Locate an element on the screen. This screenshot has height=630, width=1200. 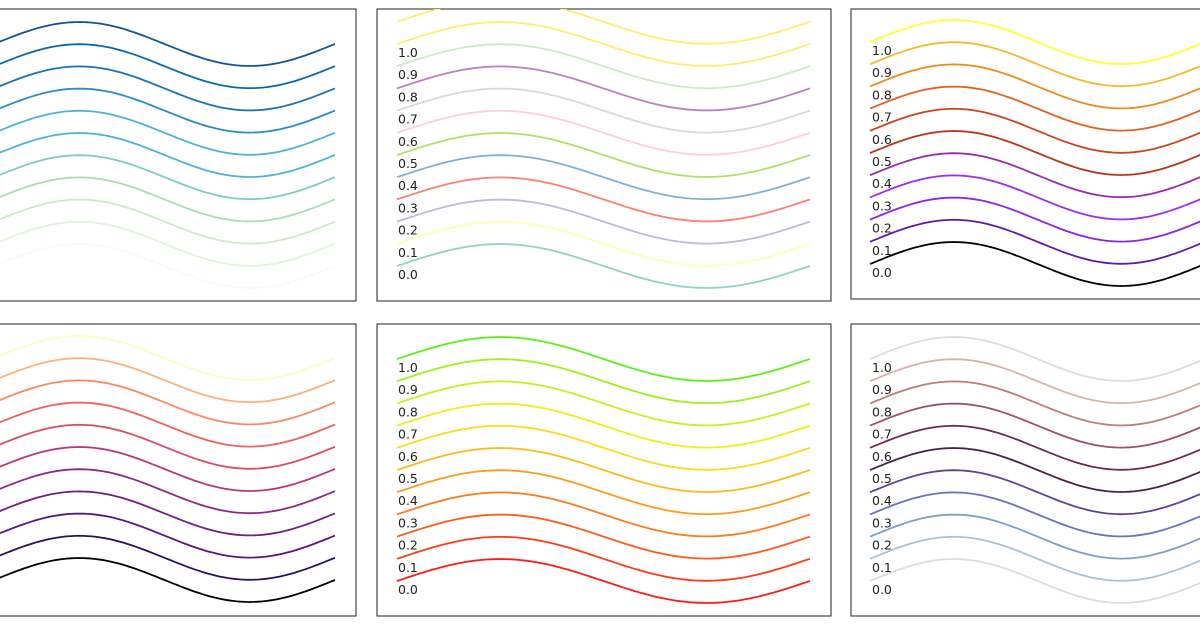
chart-panel-3: 0.0 0.1 0.2 0.3 0.4 0.5 0.6 0.7 0.8 0.9 1.0 is located at coordinates (1025, 154).